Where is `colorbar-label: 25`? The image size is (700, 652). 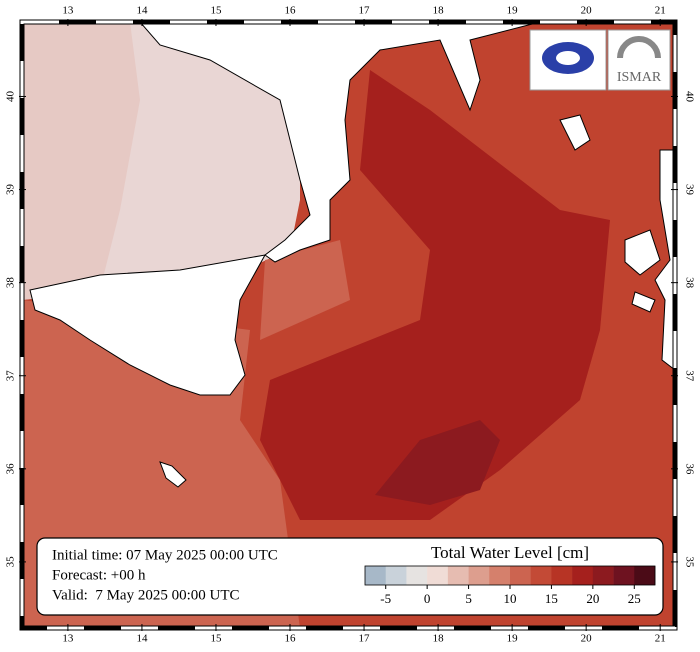 colorbar-label: 25 is located at coordinates (634, 598).